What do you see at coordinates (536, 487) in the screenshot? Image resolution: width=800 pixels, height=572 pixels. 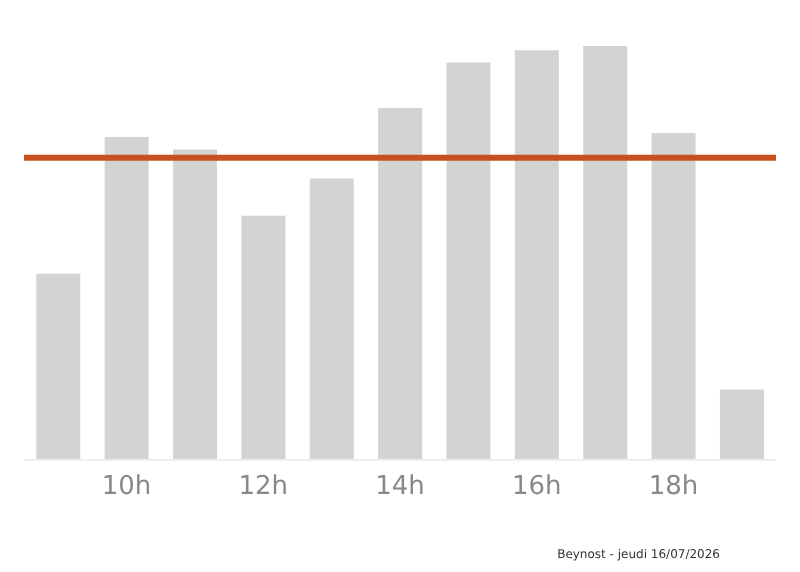 I see `x-tick-label: 16h` at bounding box center [536, 487].